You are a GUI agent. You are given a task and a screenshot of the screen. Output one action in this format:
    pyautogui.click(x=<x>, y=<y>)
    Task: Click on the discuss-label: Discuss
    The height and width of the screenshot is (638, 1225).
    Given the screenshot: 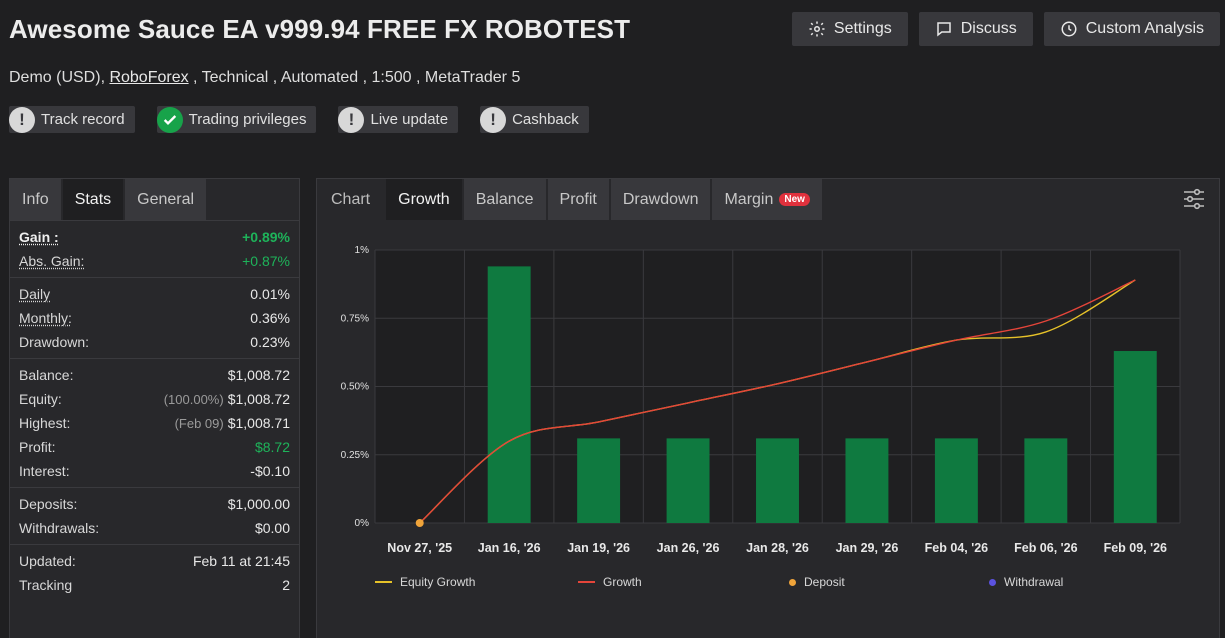 What is the action you would take?
    pyautogui.click(x=988, y=28)
    